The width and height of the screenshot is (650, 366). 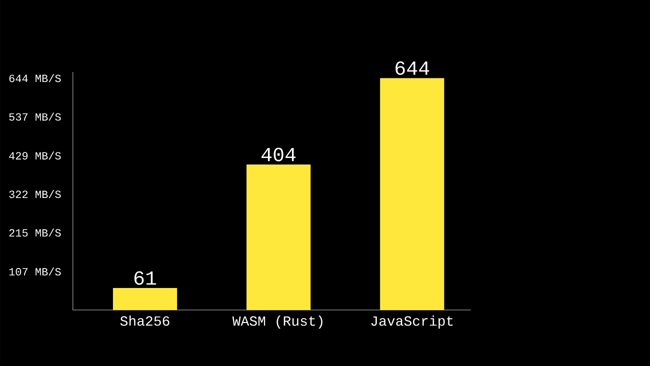 I want to click on y-tick-label: 215 MB/S, so click(x=35, y=232).